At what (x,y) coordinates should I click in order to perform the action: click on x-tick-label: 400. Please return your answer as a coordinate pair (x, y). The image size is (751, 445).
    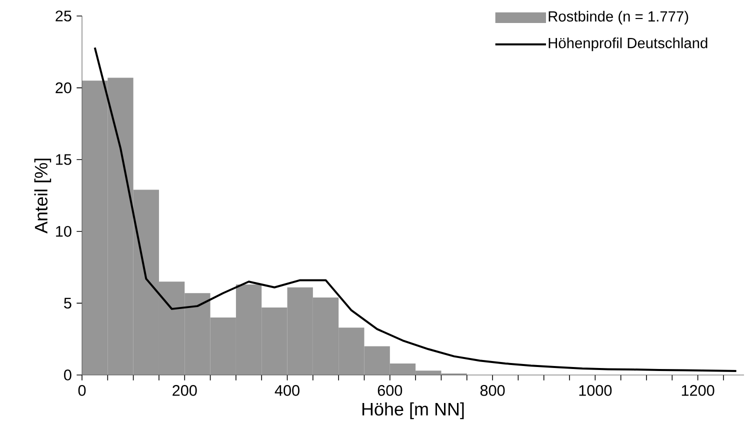
    Looking at the image, I should click on (287, 390).